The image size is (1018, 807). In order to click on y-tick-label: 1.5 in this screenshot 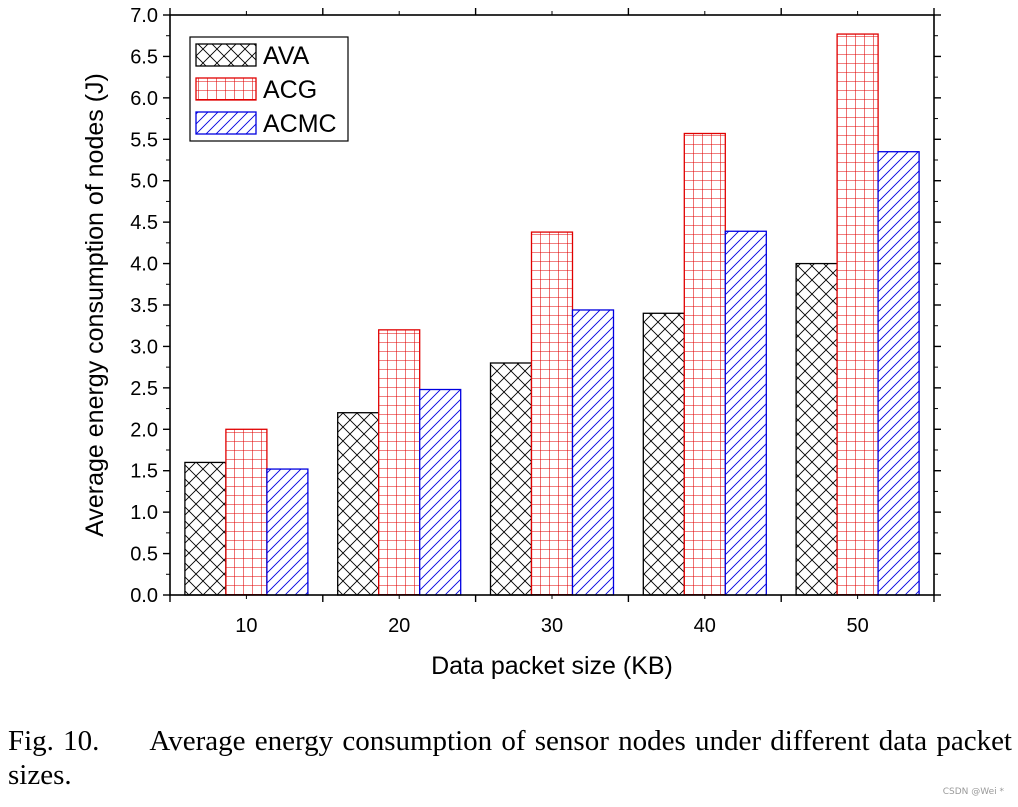, I will do `click(144, 472)`.